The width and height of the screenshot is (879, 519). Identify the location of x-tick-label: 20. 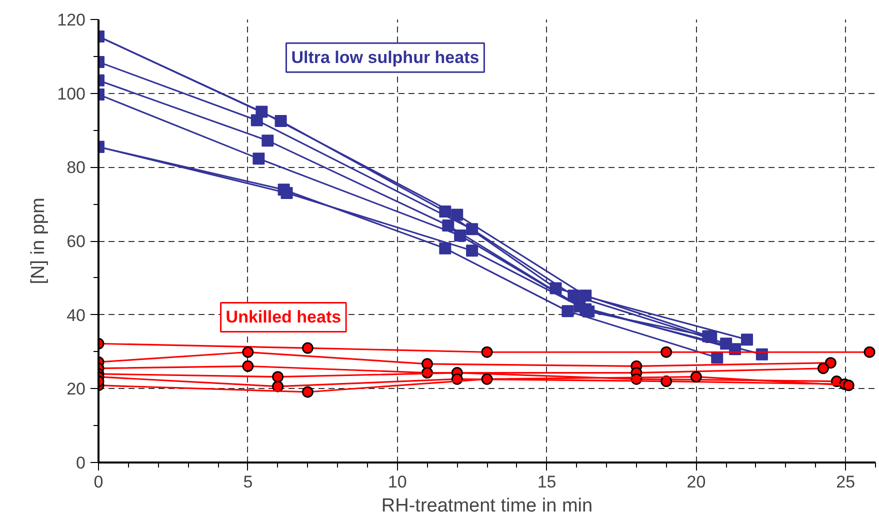
(696, 482).